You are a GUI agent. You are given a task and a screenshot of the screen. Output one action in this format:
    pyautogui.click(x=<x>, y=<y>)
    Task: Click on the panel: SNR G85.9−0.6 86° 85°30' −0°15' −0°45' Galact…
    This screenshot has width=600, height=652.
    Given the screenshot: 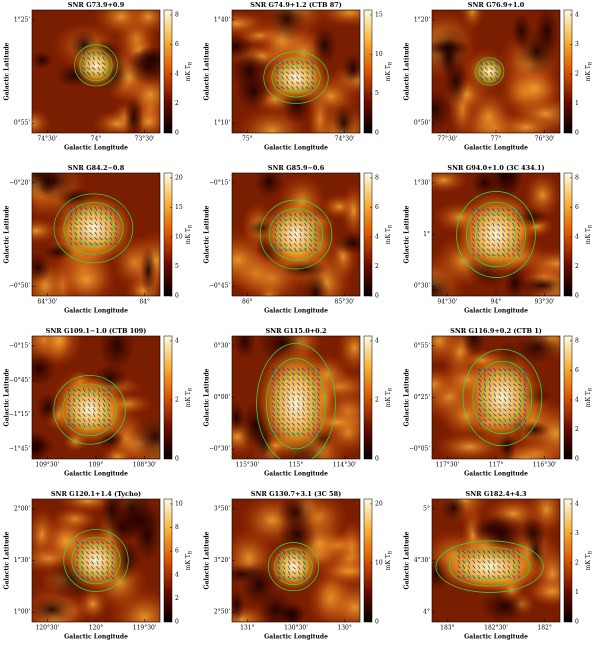 What is the action you would take?
    pyautogui.click(x=299, y=239)
    